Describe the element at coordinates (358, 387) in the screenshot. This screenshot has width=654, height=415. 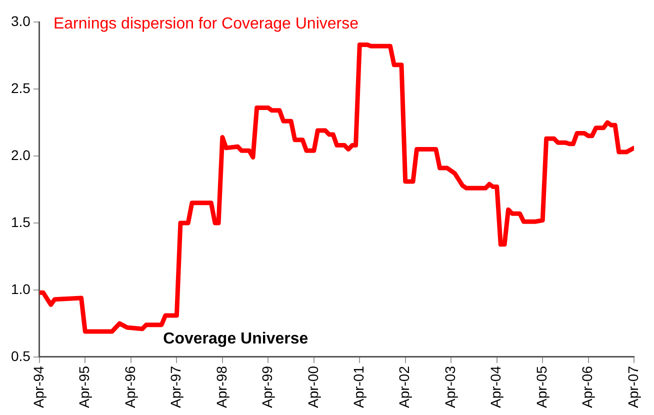
I see `x-tick-label: Apr-01` at that location.